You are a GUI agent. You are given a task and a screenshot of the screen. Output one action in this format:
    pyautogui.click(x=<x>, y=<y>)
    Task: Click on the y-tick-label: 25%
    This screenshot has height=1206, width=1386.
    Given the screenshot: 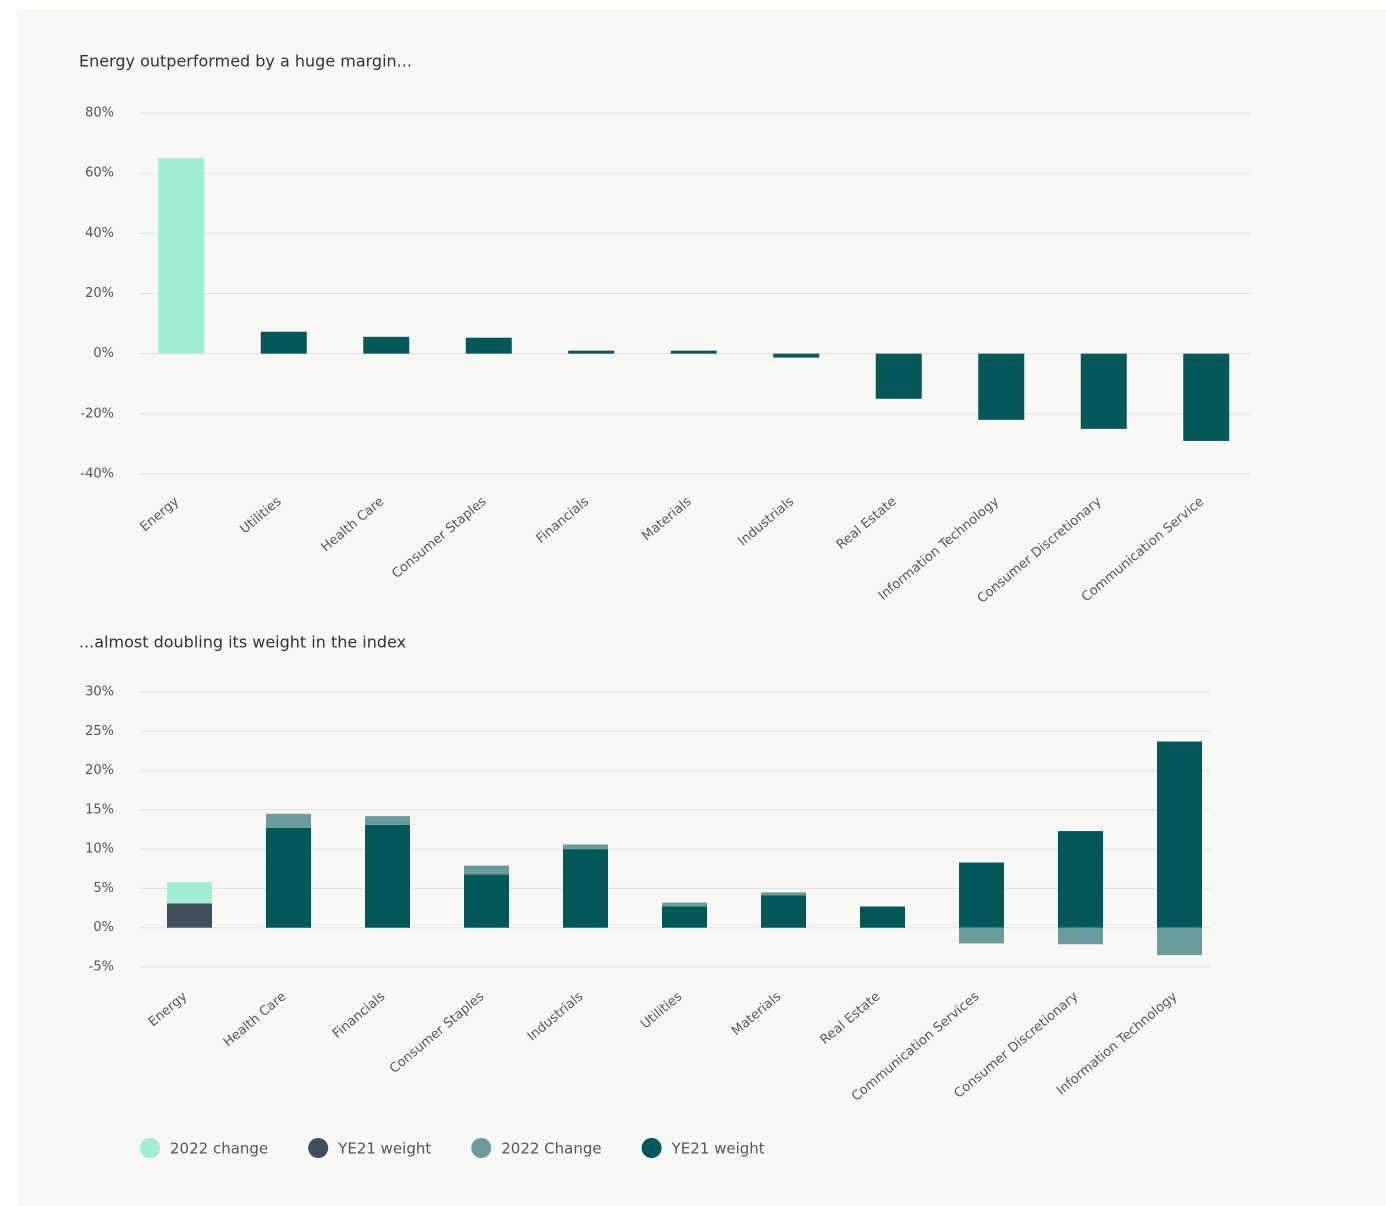 What is the action you would take?
    pyautogui.click(x=99, y=731)
    